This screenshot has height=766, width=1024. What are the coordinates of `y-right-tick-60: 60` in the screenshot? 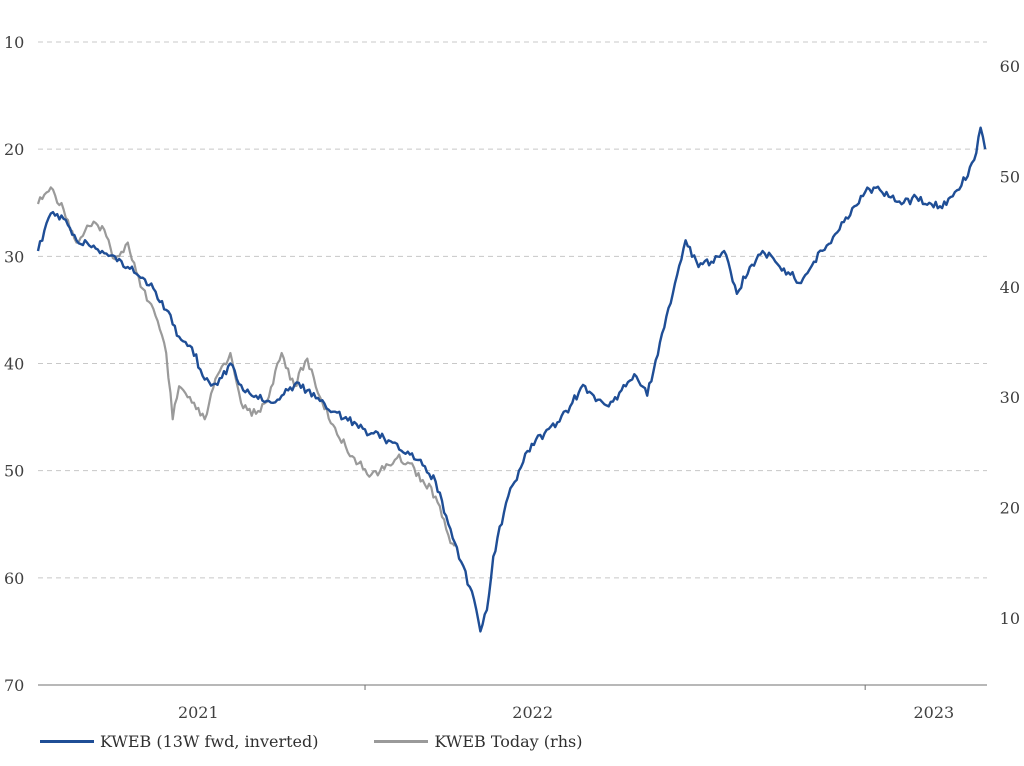 It's located at (1010, 66).